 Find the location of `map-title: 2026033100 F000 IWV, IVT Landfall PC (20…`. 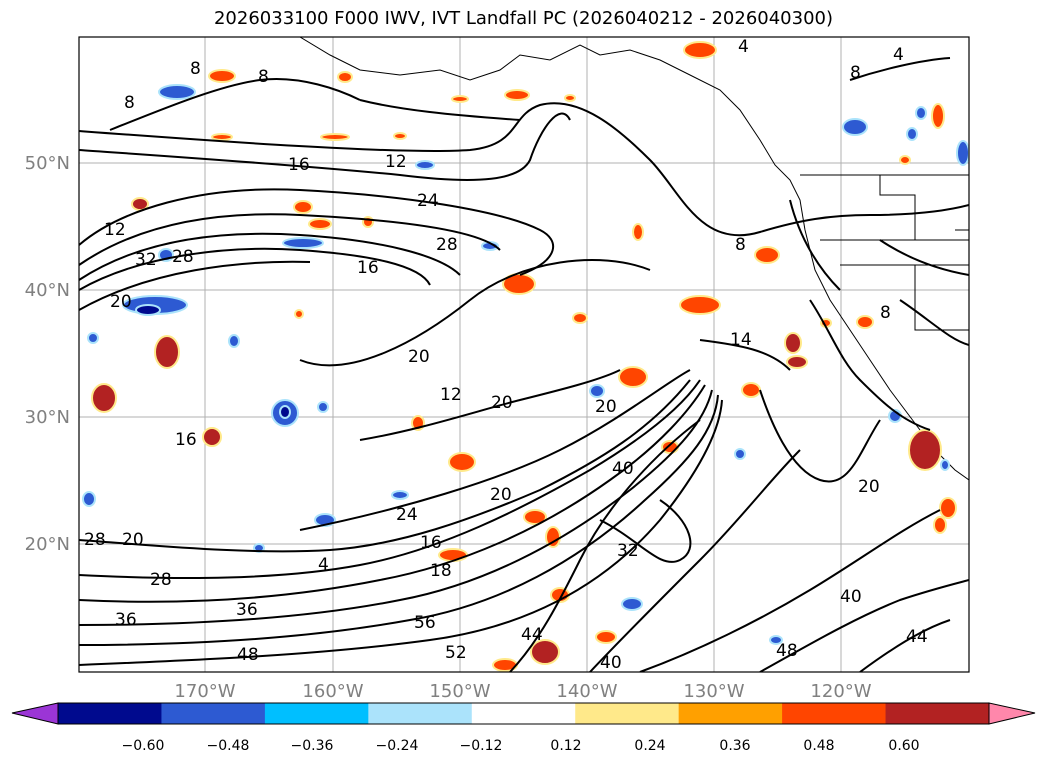

map-title: 2026033100 F000 IWV, IVT Landfall PC (20… is located at coordinates (523, 18).